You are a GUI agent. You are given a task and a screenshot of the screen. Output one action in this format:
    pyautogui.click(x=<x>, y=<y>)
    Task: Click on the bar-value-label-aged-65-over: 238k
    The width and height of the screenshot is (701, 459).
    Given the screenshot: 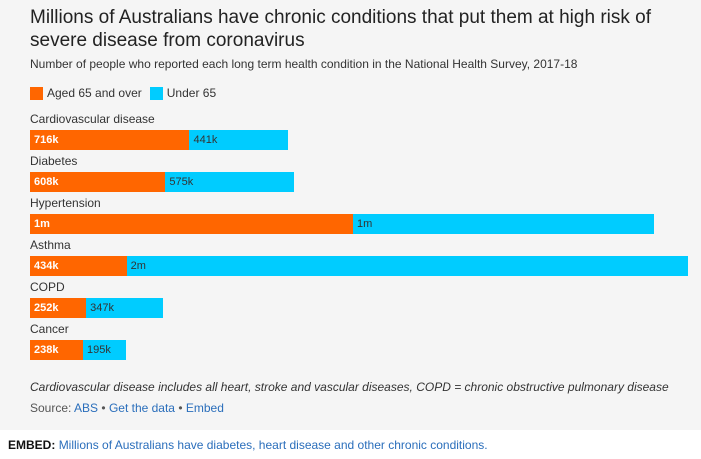 What is the action you would take?
    pyautogui.click(x=46, y=350)
    